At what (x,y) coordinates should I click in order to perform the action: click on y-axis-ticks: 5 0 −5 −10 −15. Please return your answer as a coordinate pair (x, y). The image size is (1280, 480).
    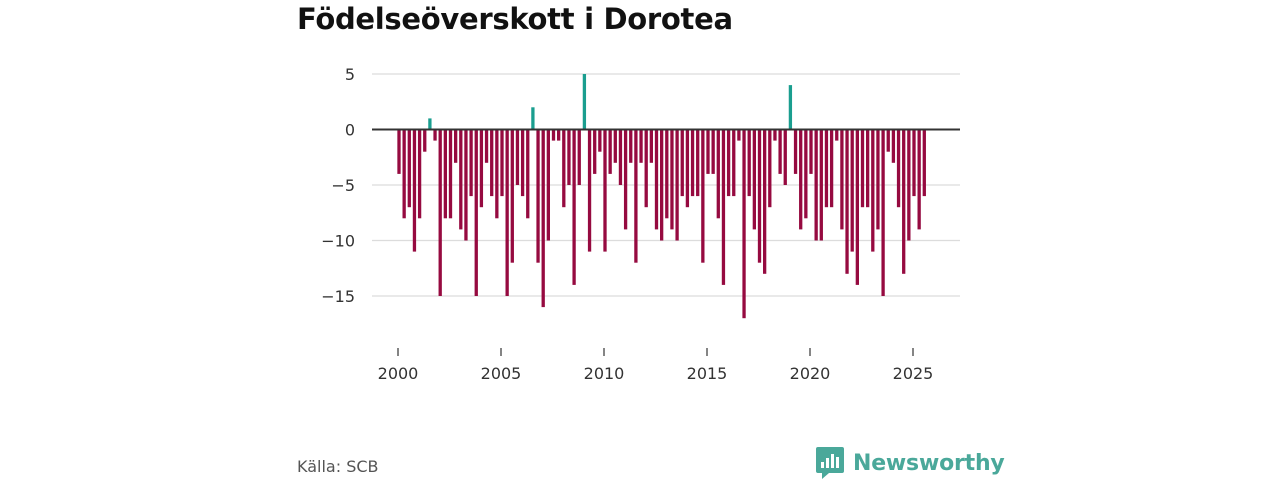
    Looking at the image, I should click on (338, 185).